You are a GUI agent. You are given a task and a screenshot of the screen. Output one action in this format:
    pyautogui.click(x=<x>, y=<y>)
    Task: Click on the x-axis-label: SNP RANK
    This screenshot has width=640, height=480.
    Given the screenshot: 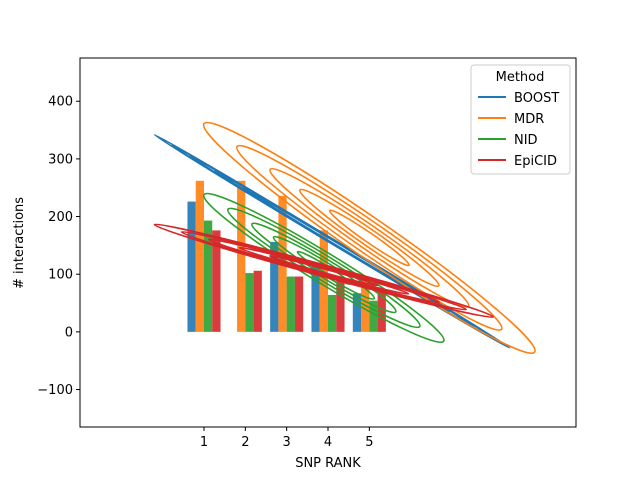 What is the action you would take?
    pyautogui.click(x=328, y=463)
    